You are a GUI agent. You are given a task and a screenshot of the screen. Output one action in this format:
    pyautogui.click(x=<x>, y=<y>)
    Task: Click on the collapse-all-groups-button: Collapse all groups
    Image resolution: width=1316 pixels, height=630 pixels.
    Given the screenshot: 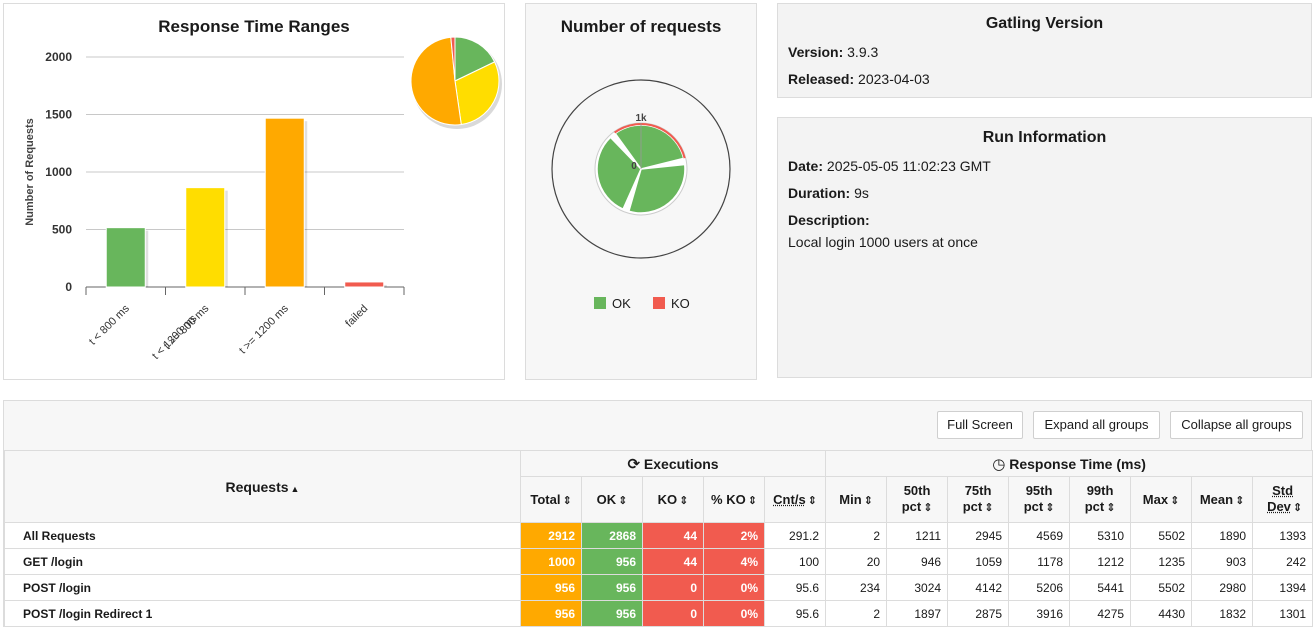 What is the action you would take?
    pyautogui.click(x=1236, y=425)
    